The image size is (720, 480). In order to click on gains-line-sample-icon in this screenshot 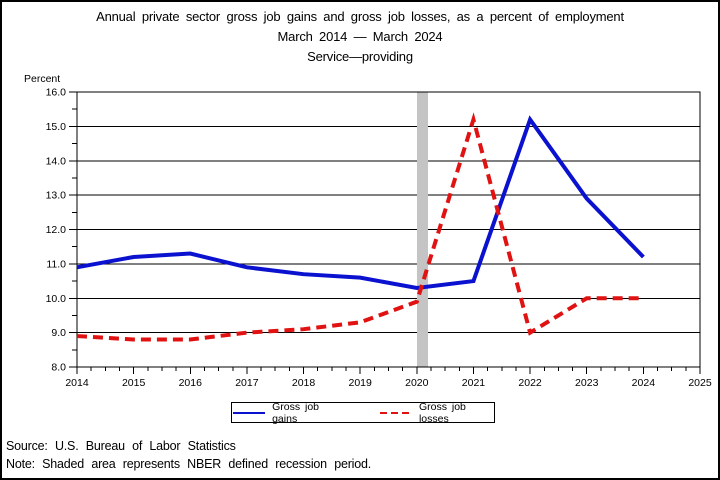, I will do `click(249, 412)`.